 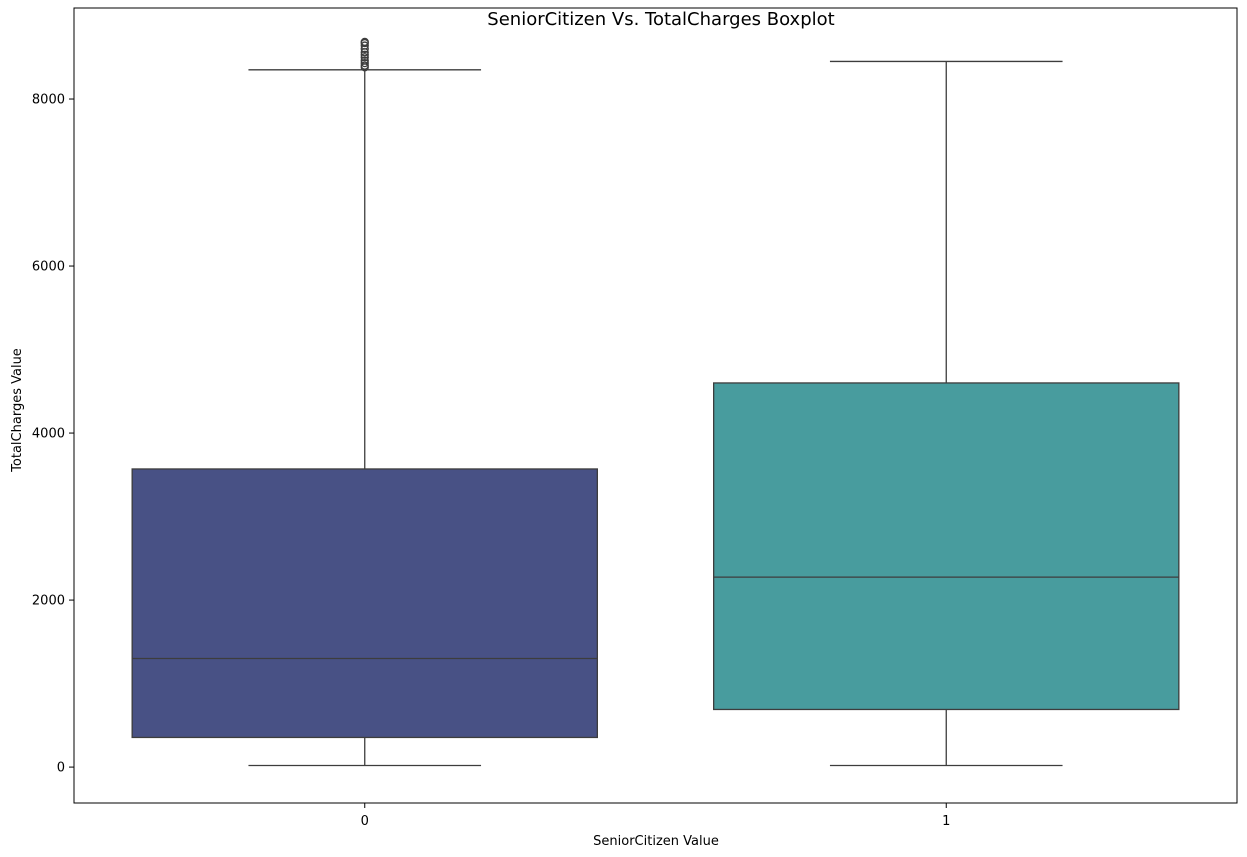 I want to click on y-tick-label: 0, so click(x=61, y=768).